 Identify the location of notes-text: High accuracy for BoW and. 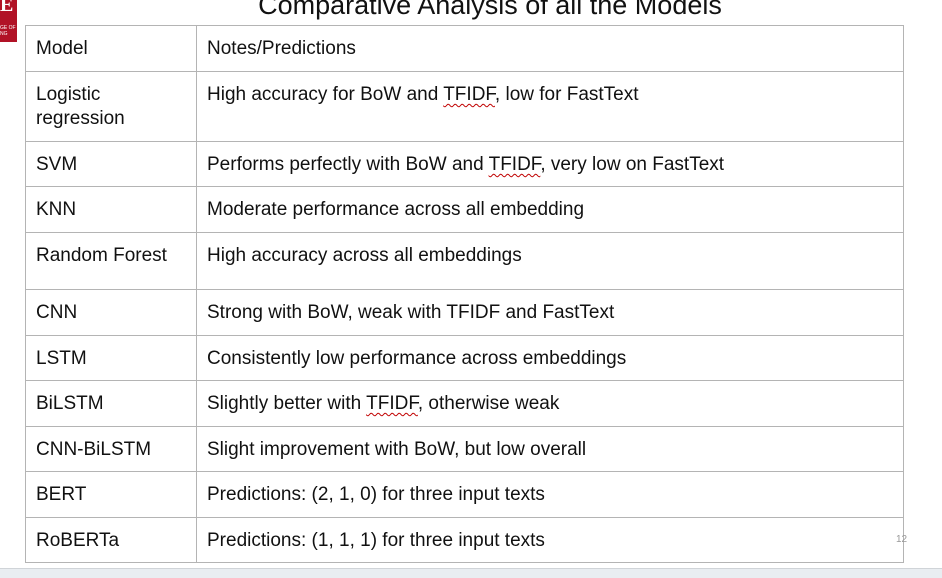
(325, 94).